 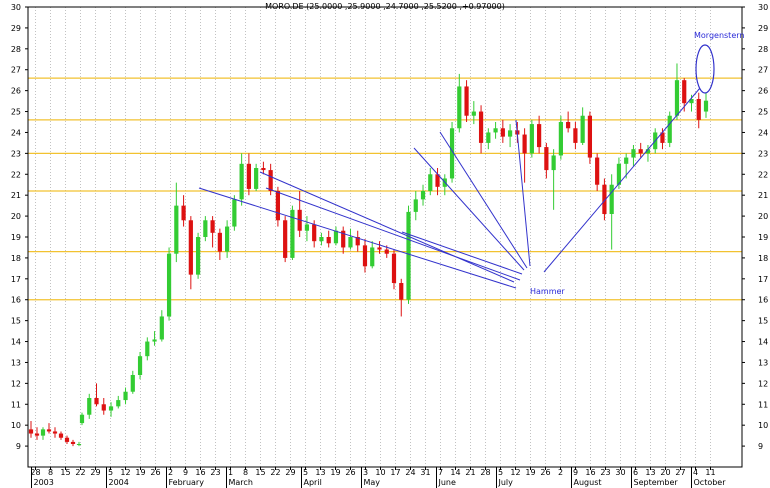 What do you see at coordinates (665, 472) in the screenshot?
I see `x-tick-label: 20` at bounding box center [665, 472].